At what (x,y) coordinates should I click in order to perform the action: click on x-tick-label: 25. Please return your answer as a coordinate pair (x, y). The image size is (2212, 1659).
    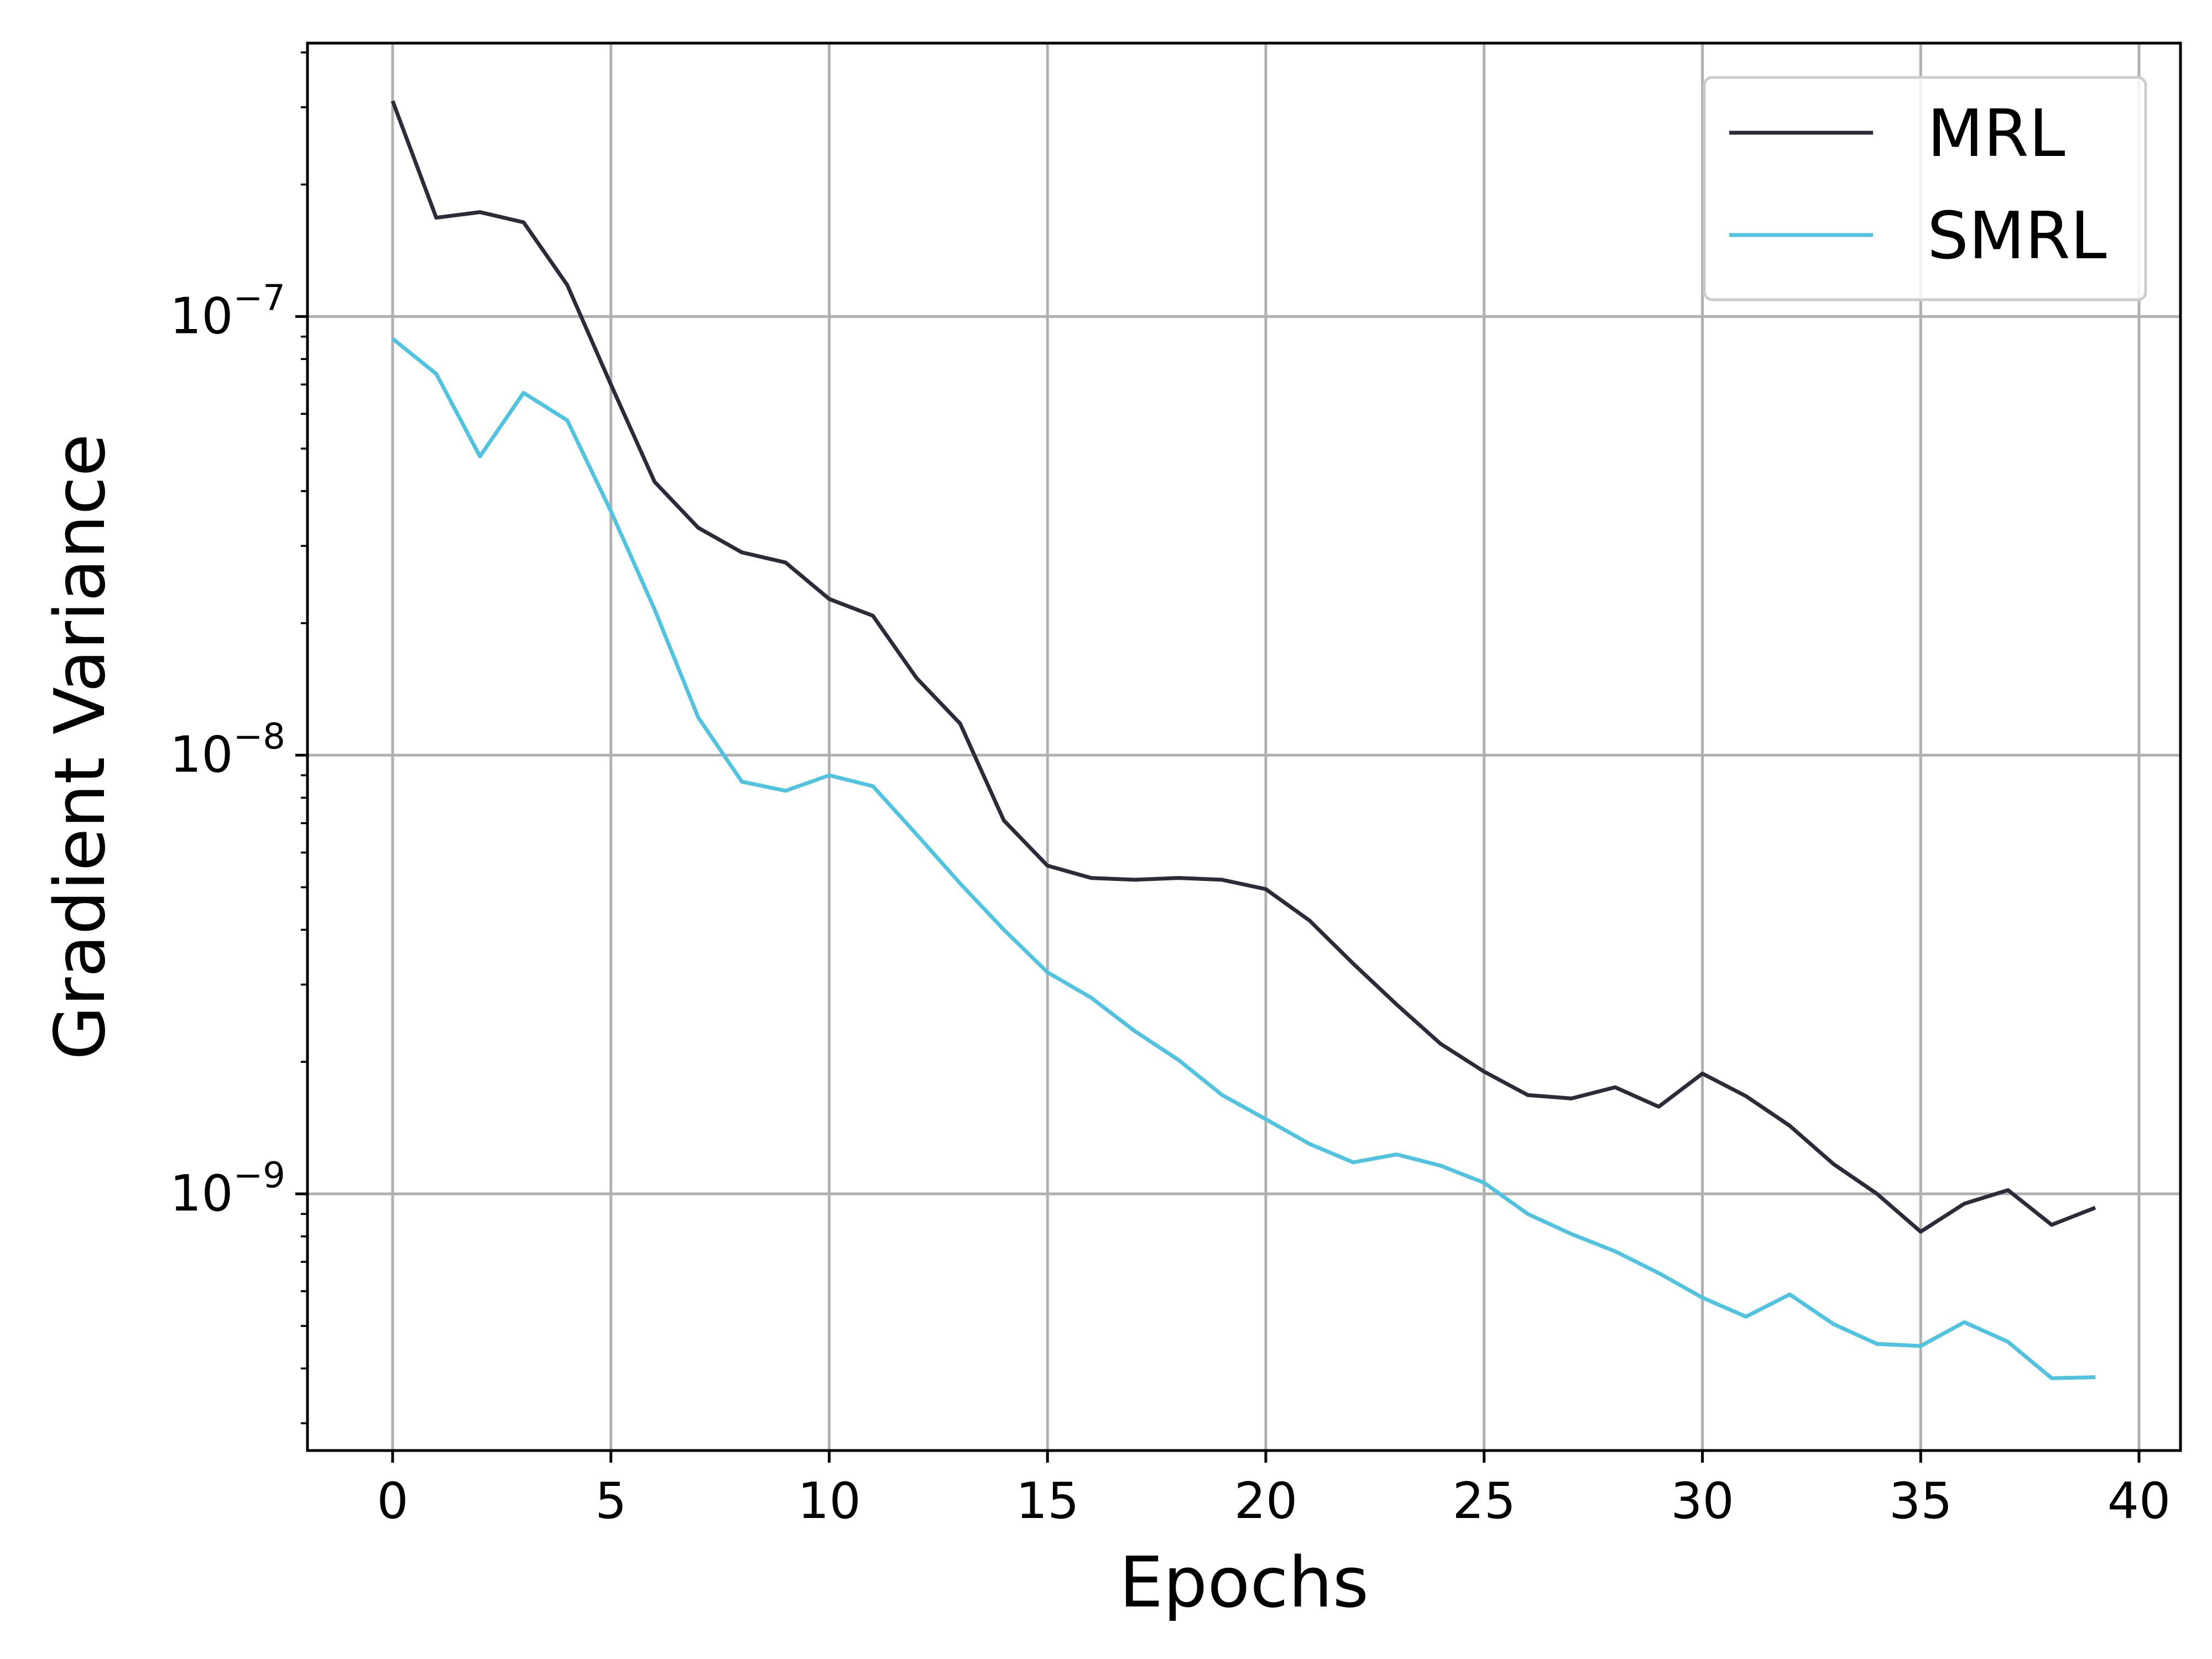
    Looking at the image, I should click on (1484, 1501).